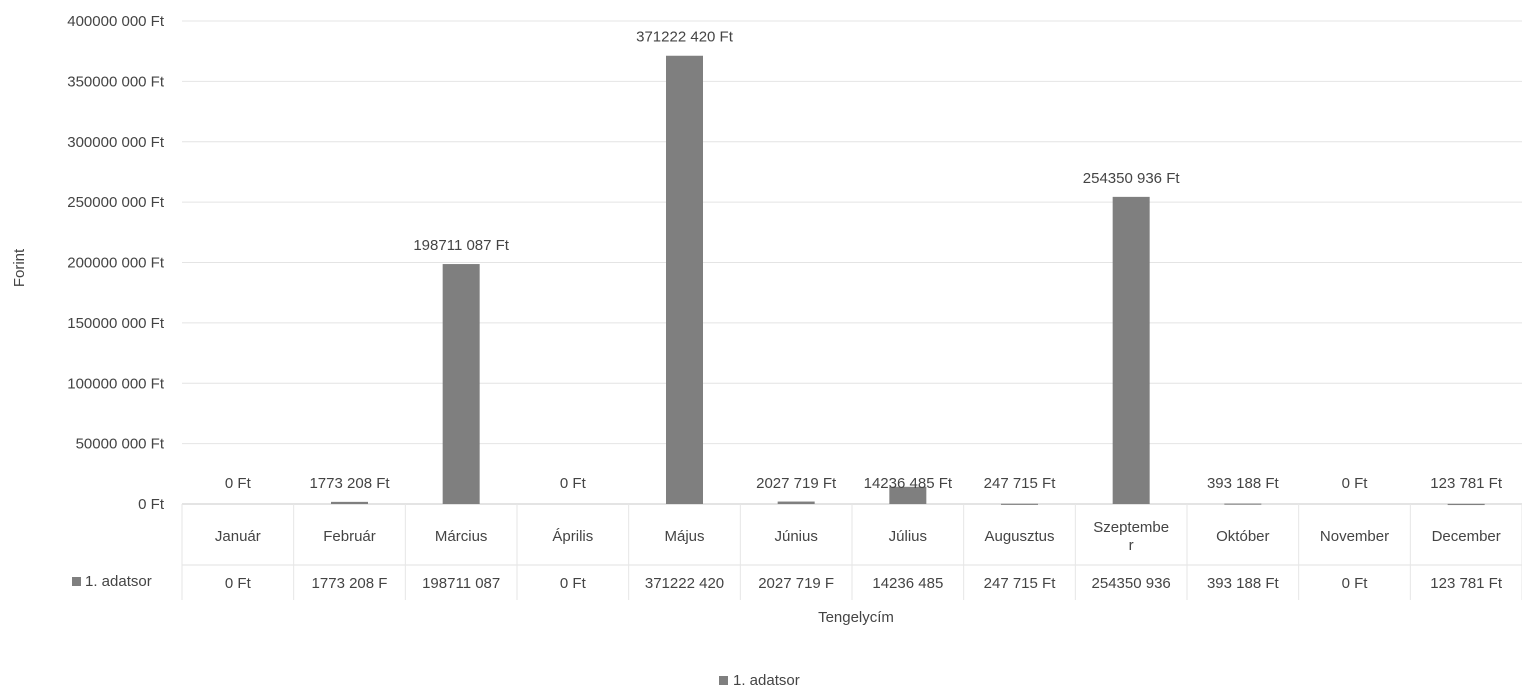 The image size is (1522, 690). What do you see at coordinates (1242, 536) in the screenshot?
I see `category-label: Október` at bounding box center [1242, 536].